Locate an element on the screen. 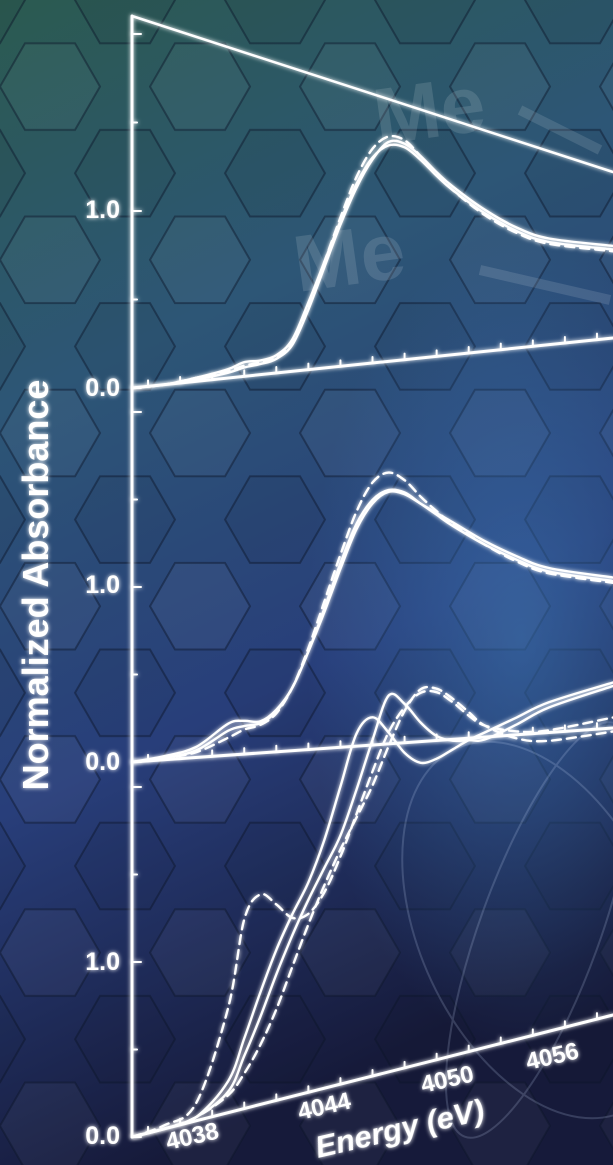  watermark-me-2: Me is located at coordinates (349, 257).